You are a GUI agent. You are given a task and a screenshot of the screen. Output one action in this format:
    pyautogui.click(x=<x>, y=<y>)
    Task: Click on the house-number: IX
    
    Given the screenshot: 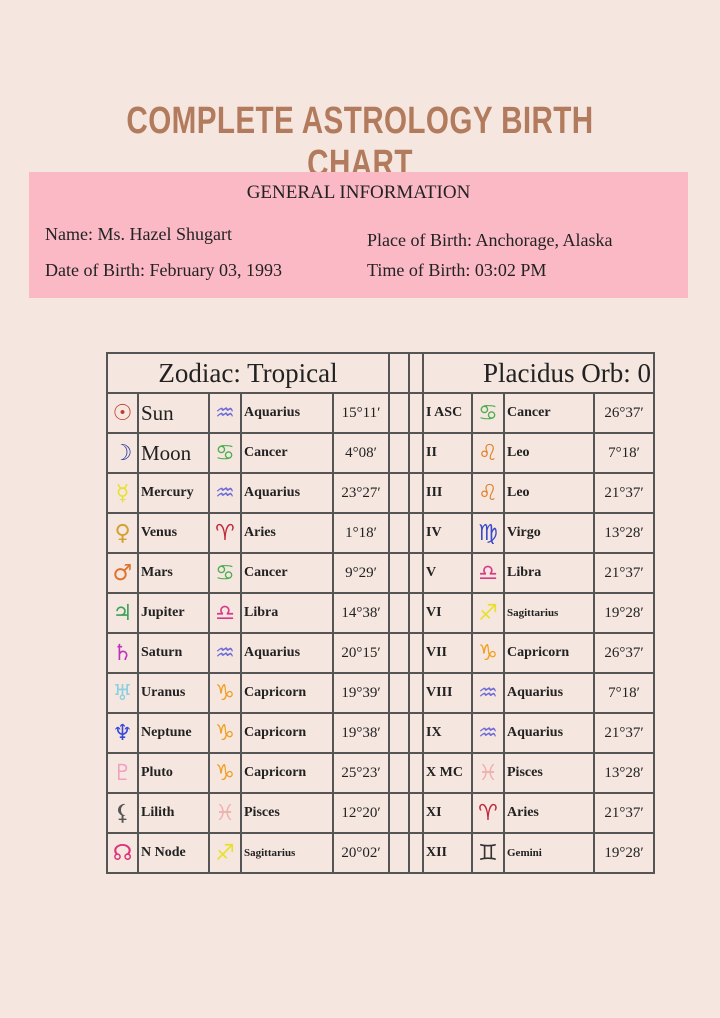 What is the action you would take?
    pyautogui.click(x=447, y=733)
    